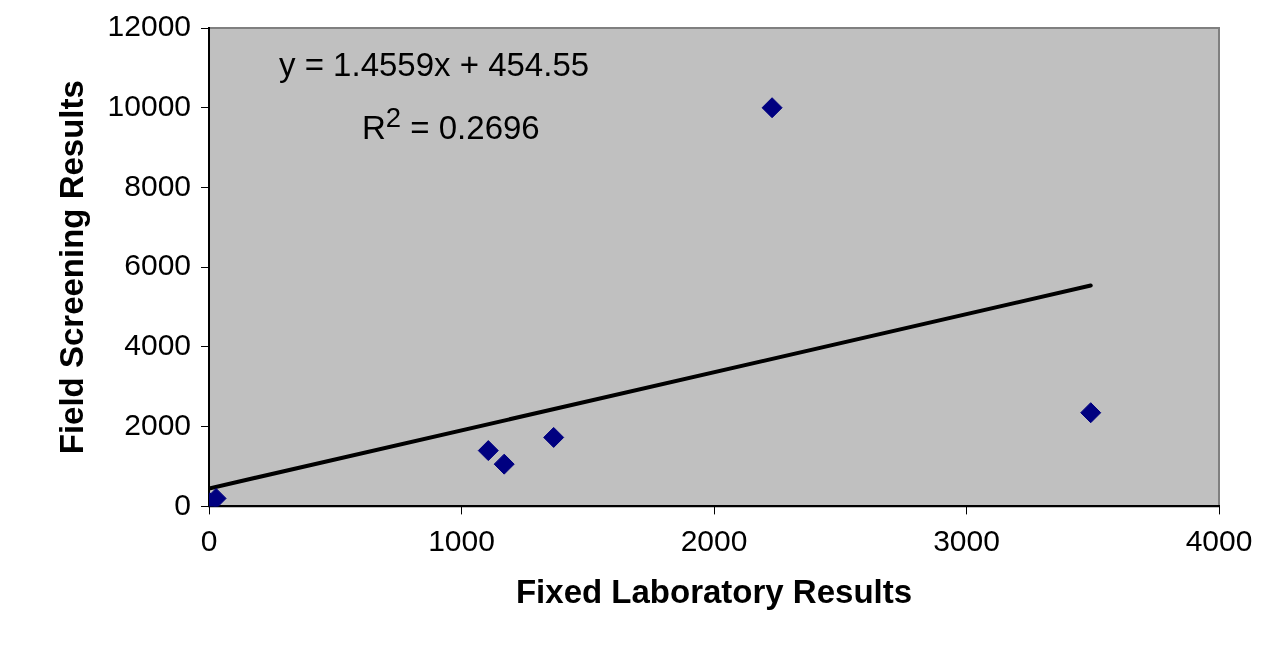 The image size is (1277, 648). I want to click on x-tick-label: 2000, so click(714, 540).